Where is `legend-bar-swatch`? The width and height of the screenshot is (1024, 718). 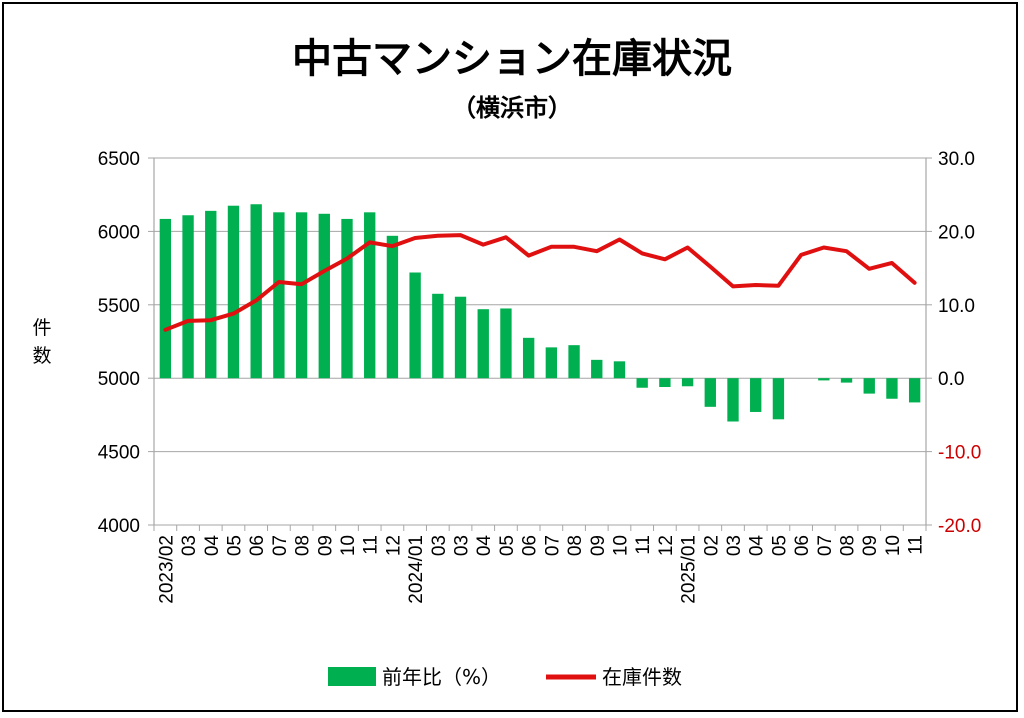 legend-bar-swatch is located at coordinates (352, 676).